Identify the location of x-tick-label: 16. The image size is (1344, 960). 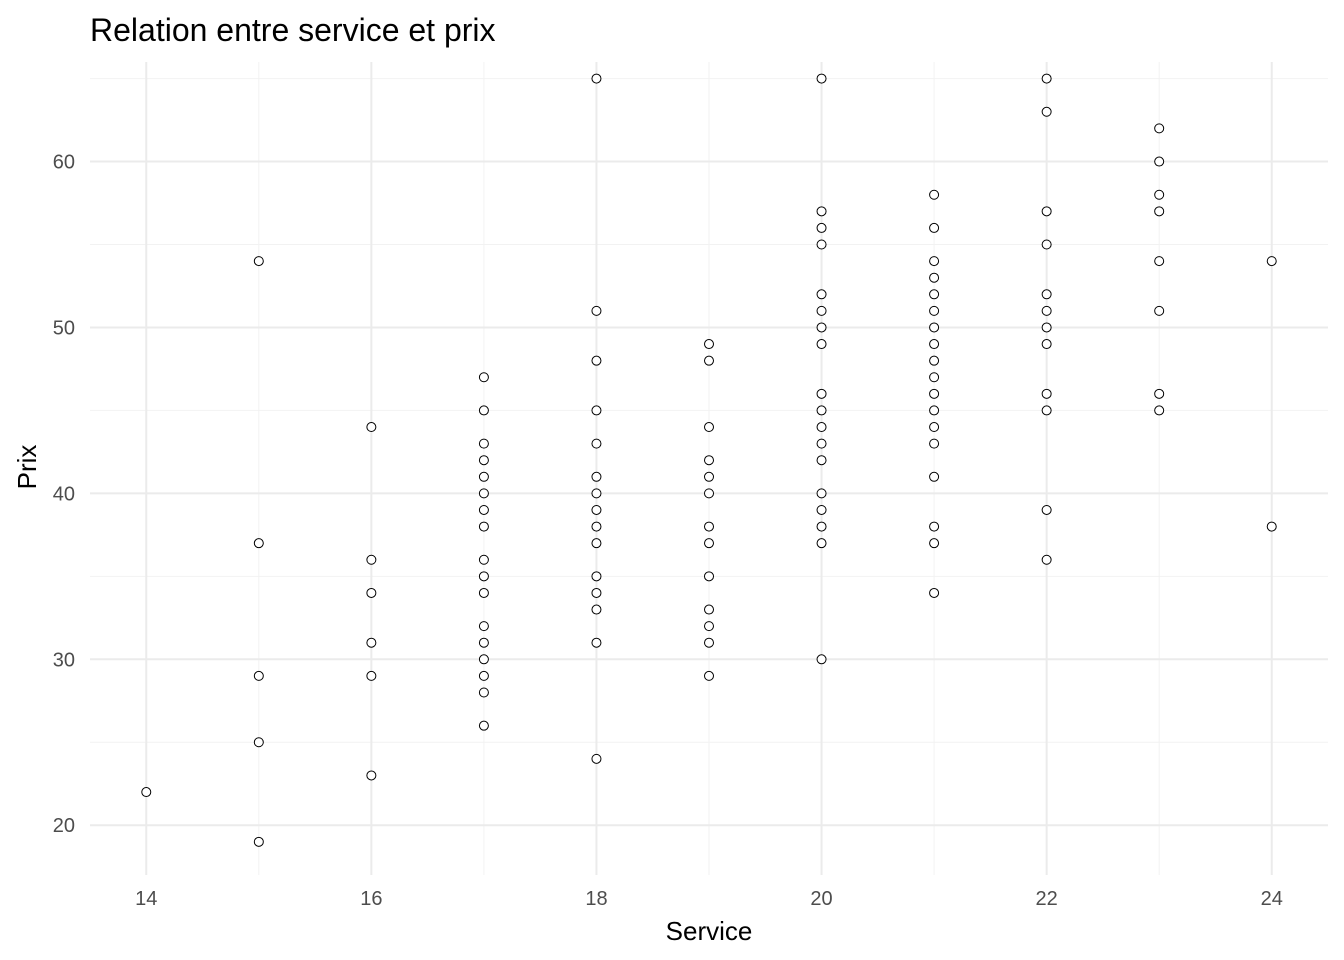
(371, 899).